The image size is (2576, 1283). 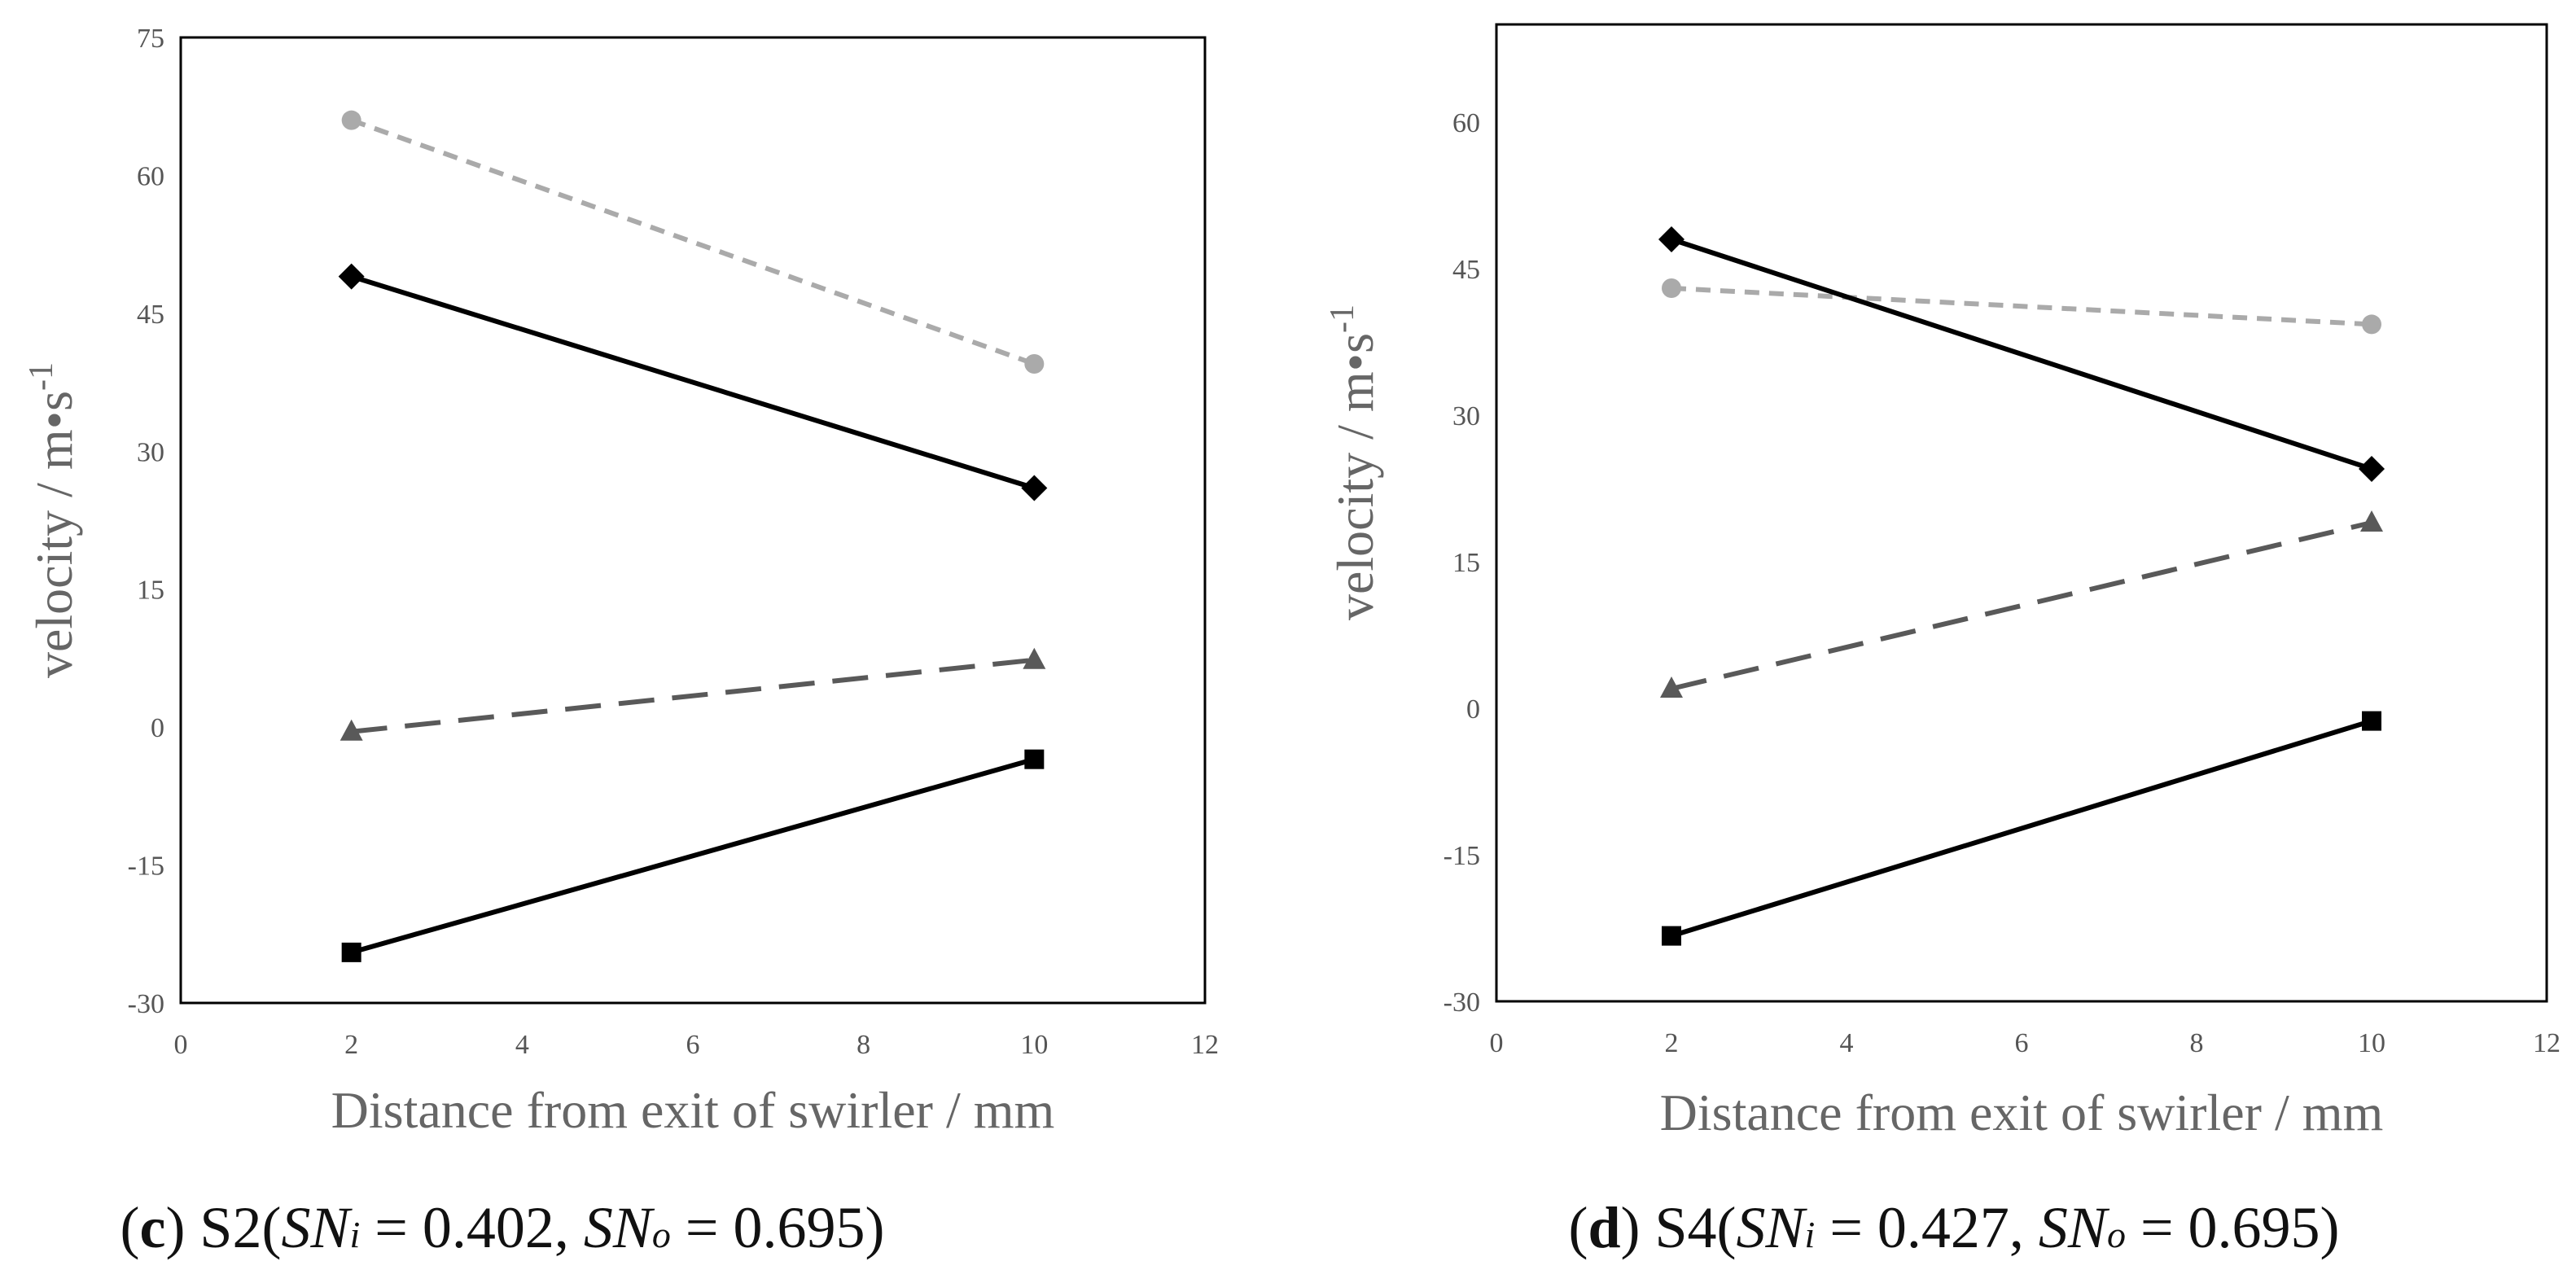 I want to click on y-tick-labels: -30 -15 0 15 30 45 60, so click(x=1462, y=563).